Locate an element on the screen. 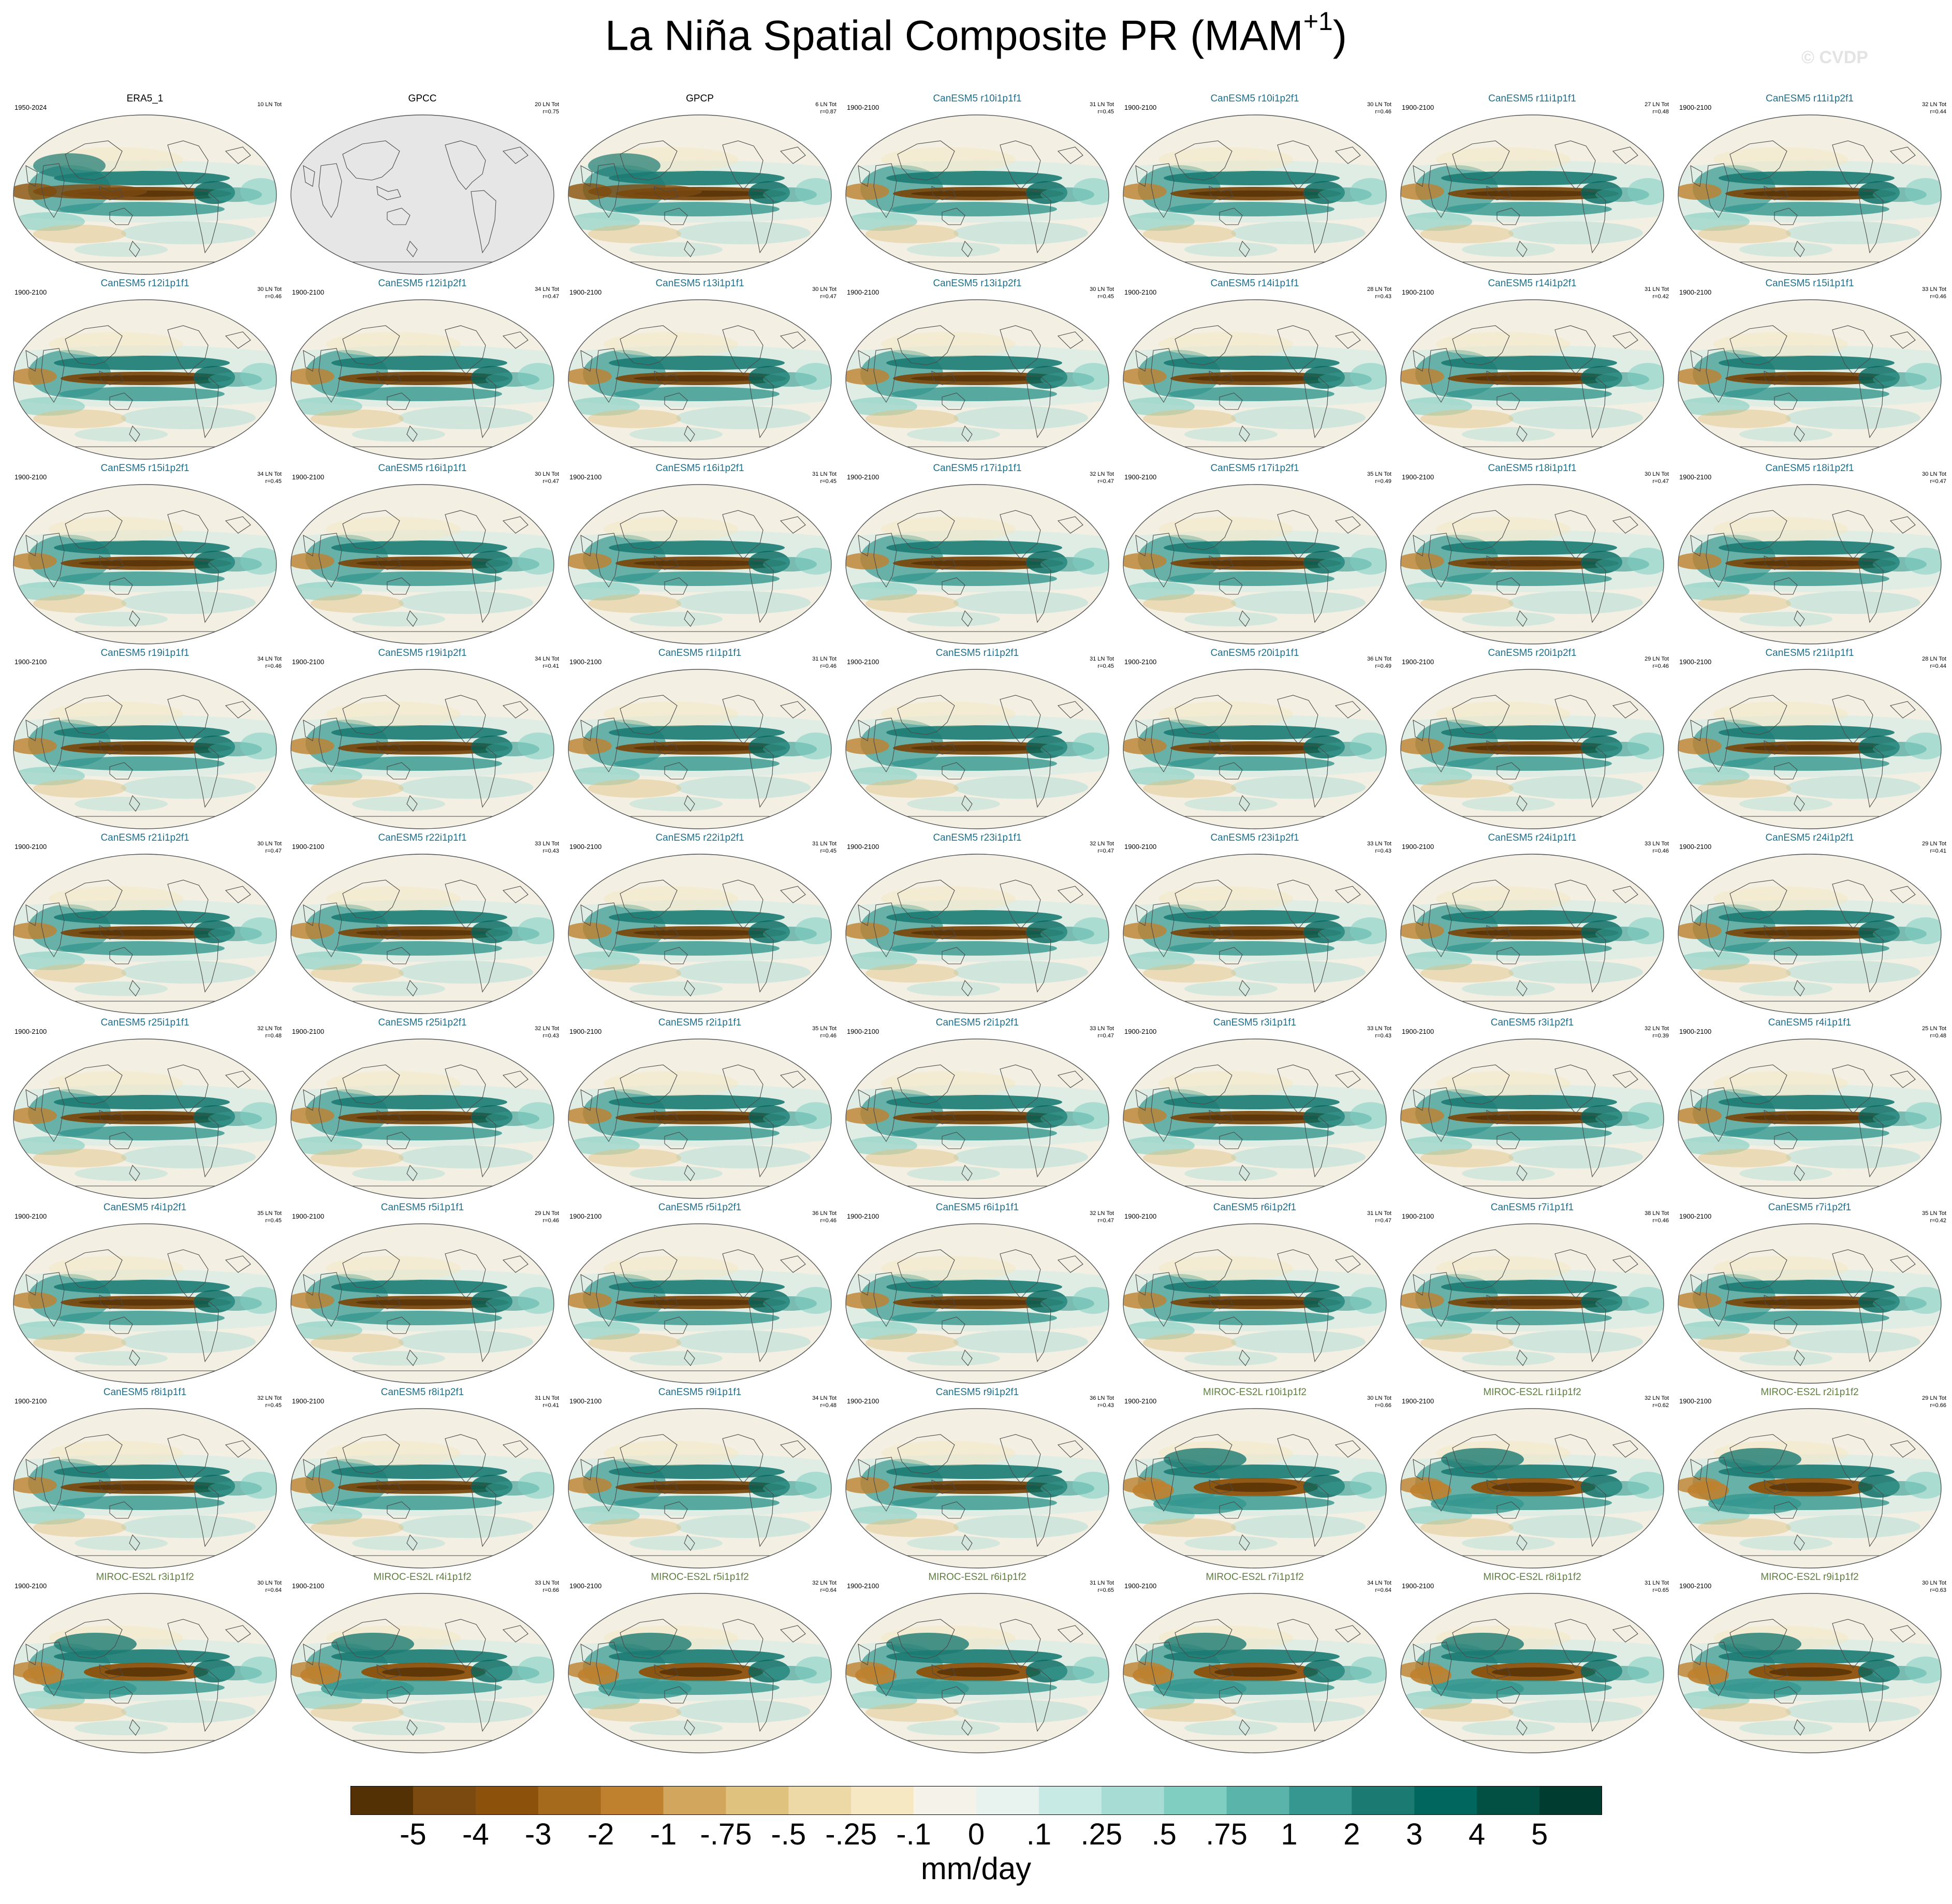 The height and width of the screenshot is (1904, 1952). panel-title: CanESM5 r3i1p1f1 is located at coordinates (1255, 1022).